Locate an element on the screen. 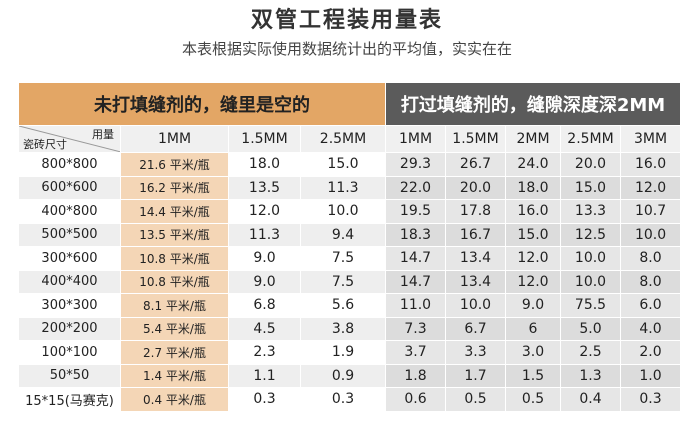 The width and height of the screenshot is (694, 424). cell: 2.7 平米/瓶 is located at coordinates (174, 352).